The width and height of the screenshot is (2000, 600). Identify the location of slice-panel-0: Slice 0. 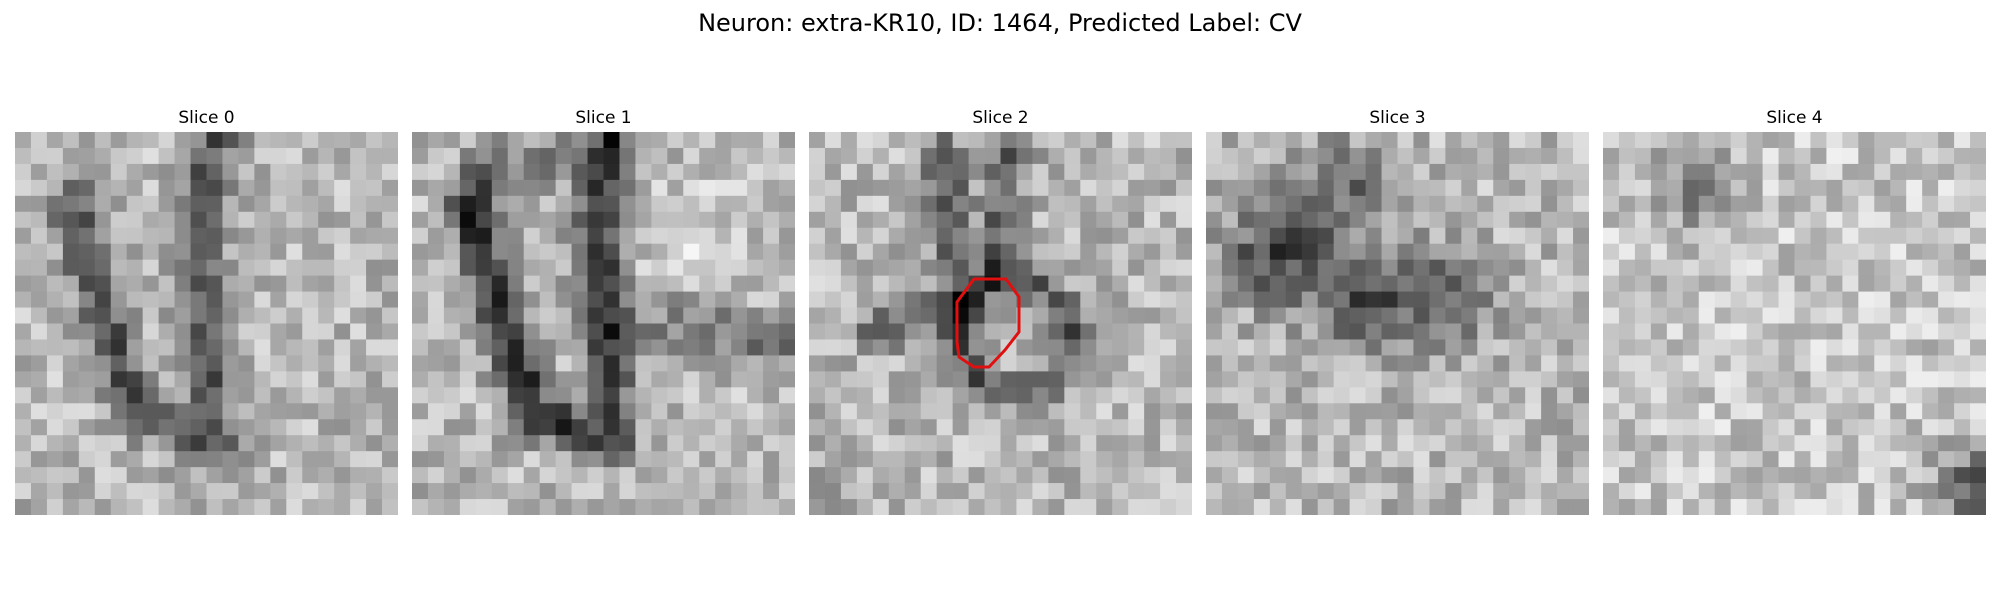
(206, 311).